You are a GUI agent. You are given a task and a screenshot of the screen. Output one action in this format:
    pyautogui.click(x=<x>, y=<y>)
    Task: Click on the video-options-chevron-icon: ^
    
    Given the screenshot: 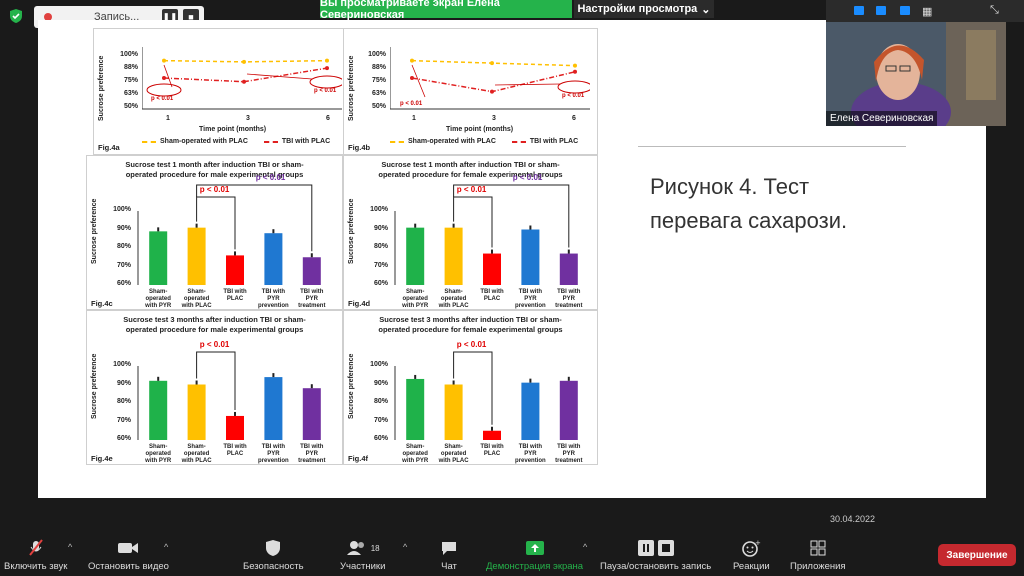 What is the action you would take?
    pyautogui.click(x=166, y=547)
    